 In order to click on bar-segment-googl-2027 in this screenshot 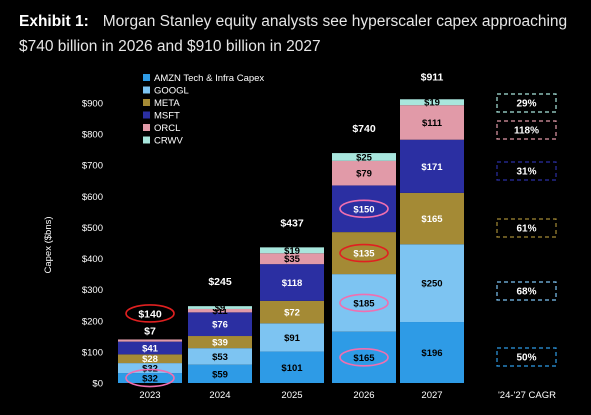, I will do `click(432, 283)`.